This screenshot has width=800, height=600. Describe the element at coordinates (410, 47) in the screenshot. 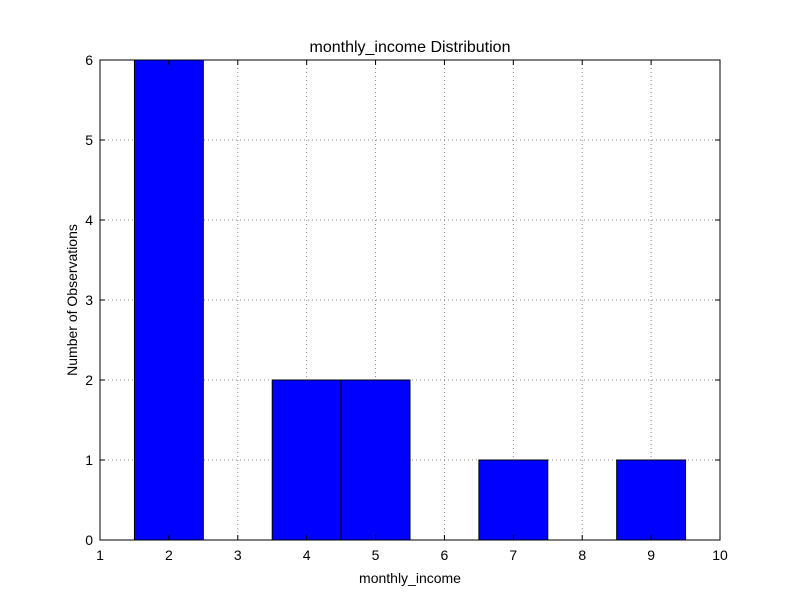

I see `chart-title: monthly_income Distribution` at that location.